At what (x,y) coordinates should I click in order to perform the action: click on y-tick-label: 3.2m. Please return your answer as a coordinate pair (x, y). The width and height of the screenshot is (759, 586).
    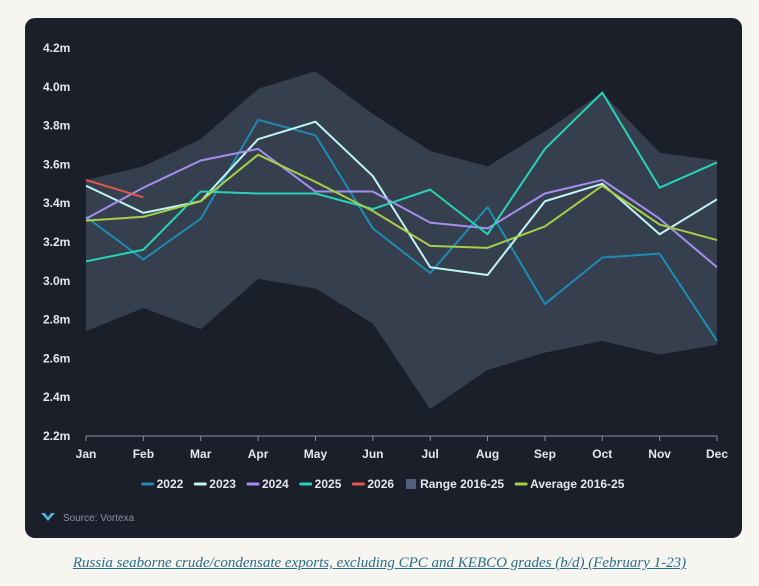
    Looking at the image, I should click on (56, 242).